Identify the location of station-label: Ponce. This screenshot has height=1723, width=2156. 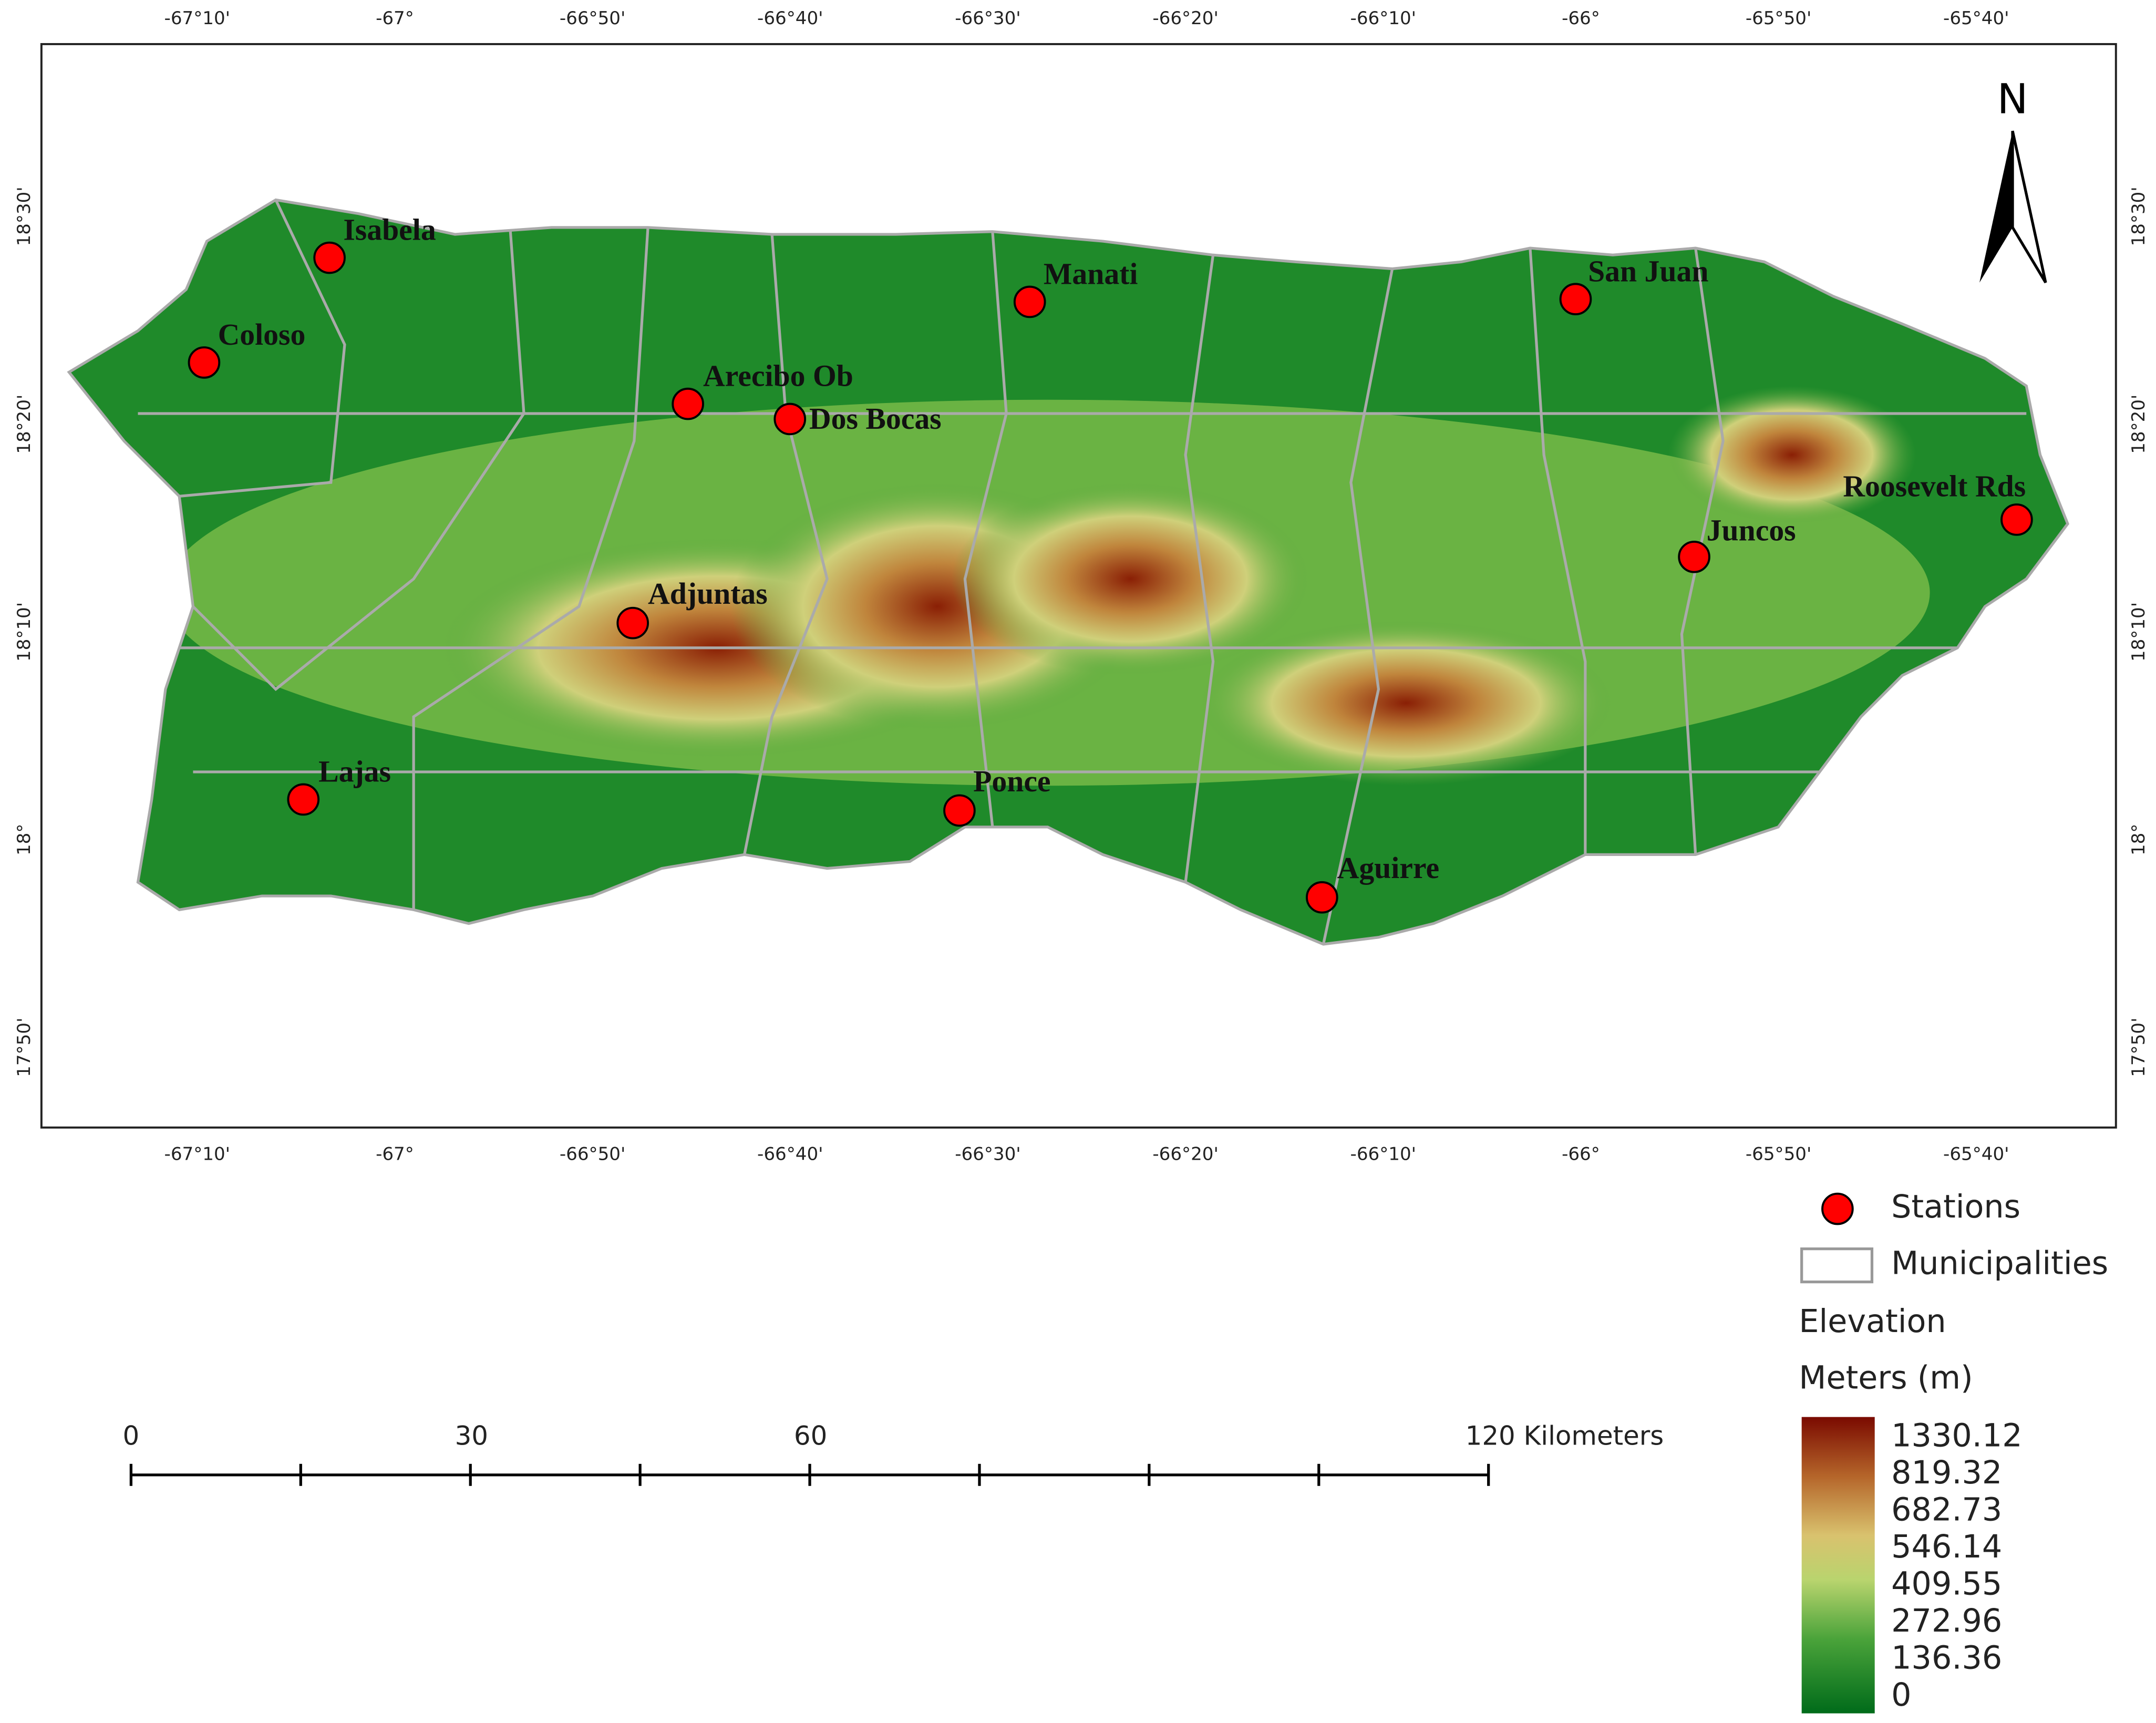
(1012, 781).